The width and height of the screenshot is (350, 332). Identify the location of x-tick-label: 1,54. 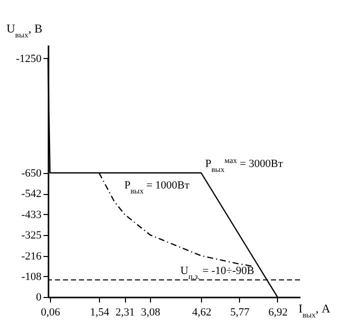
(100, 312).